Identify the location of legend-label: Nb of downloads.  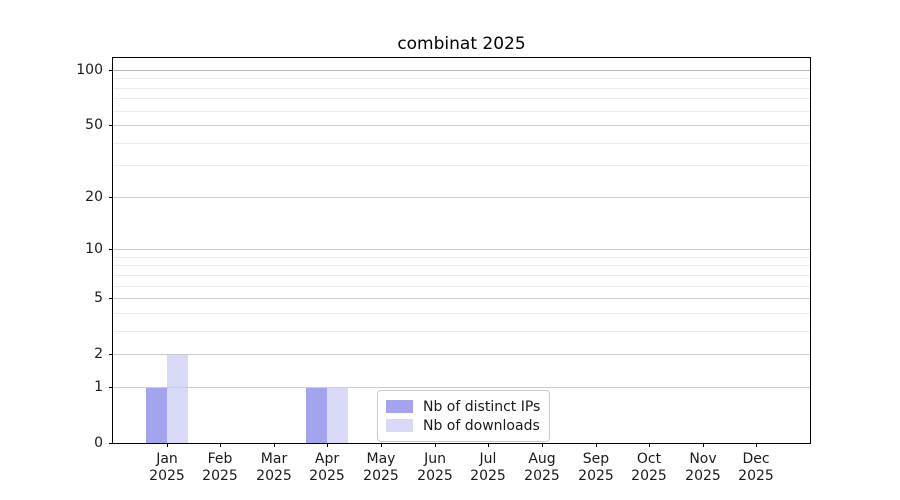
(481, 425).